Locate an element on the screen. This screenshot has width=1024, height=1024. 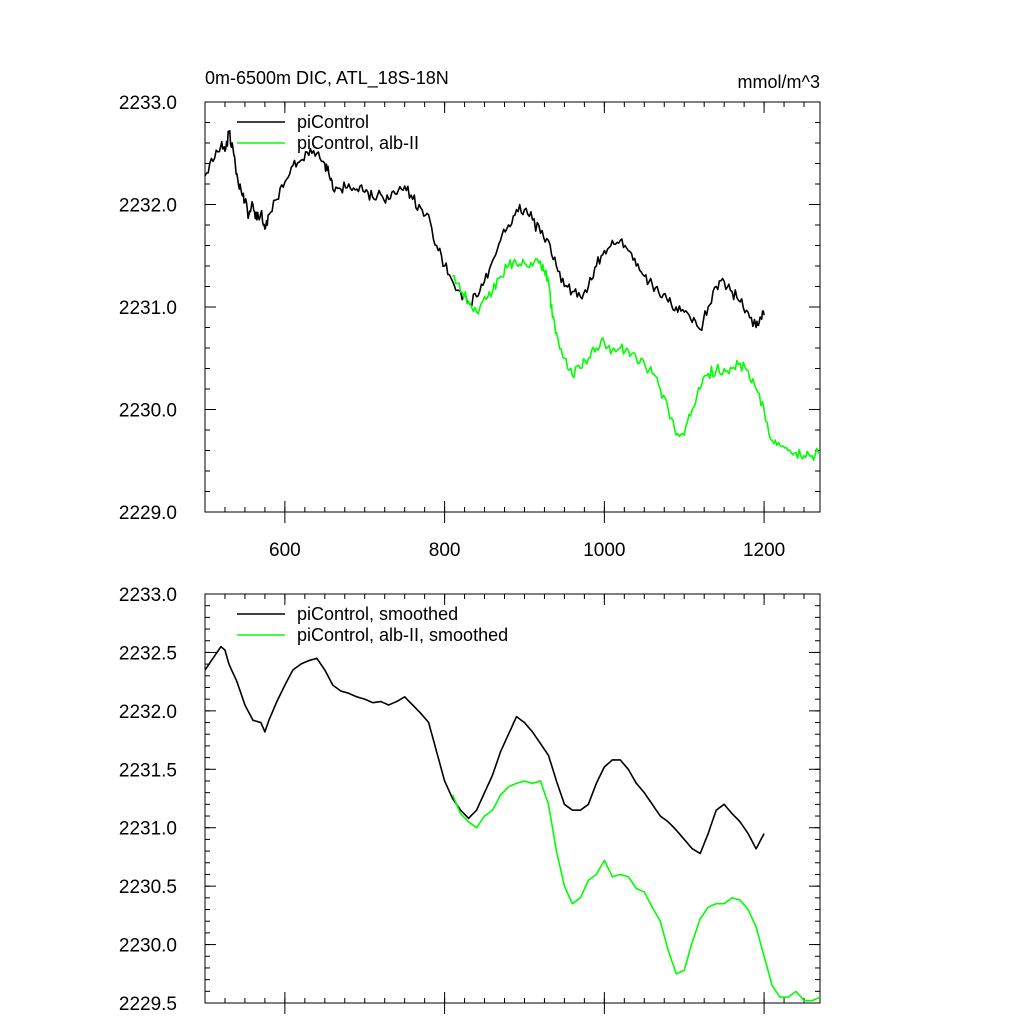
legend-label: piControl, alb-II, smoothed is located at coordinates (402, 635).